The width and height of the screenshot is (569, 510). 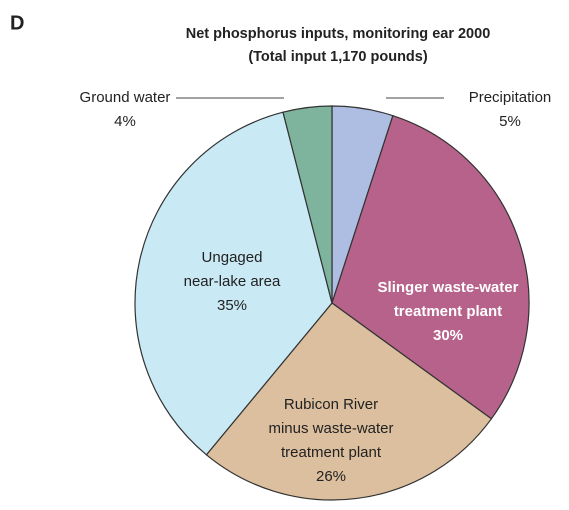 I want to click on value-label: 30%, so click(x=448, y=335).